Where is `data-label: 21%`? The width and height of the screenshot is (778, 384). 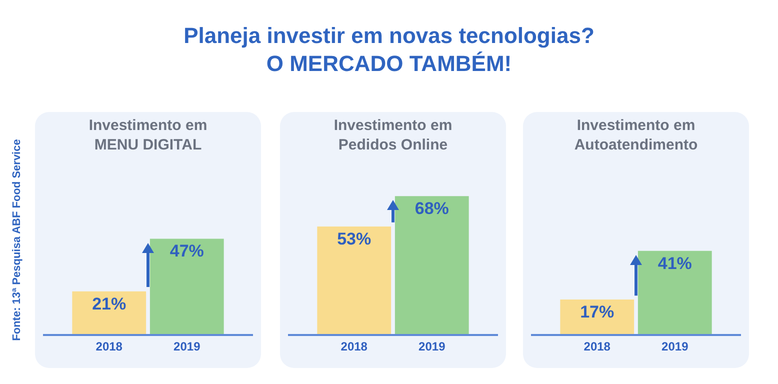 data-label: 21% is located at coordinates (109, 304).